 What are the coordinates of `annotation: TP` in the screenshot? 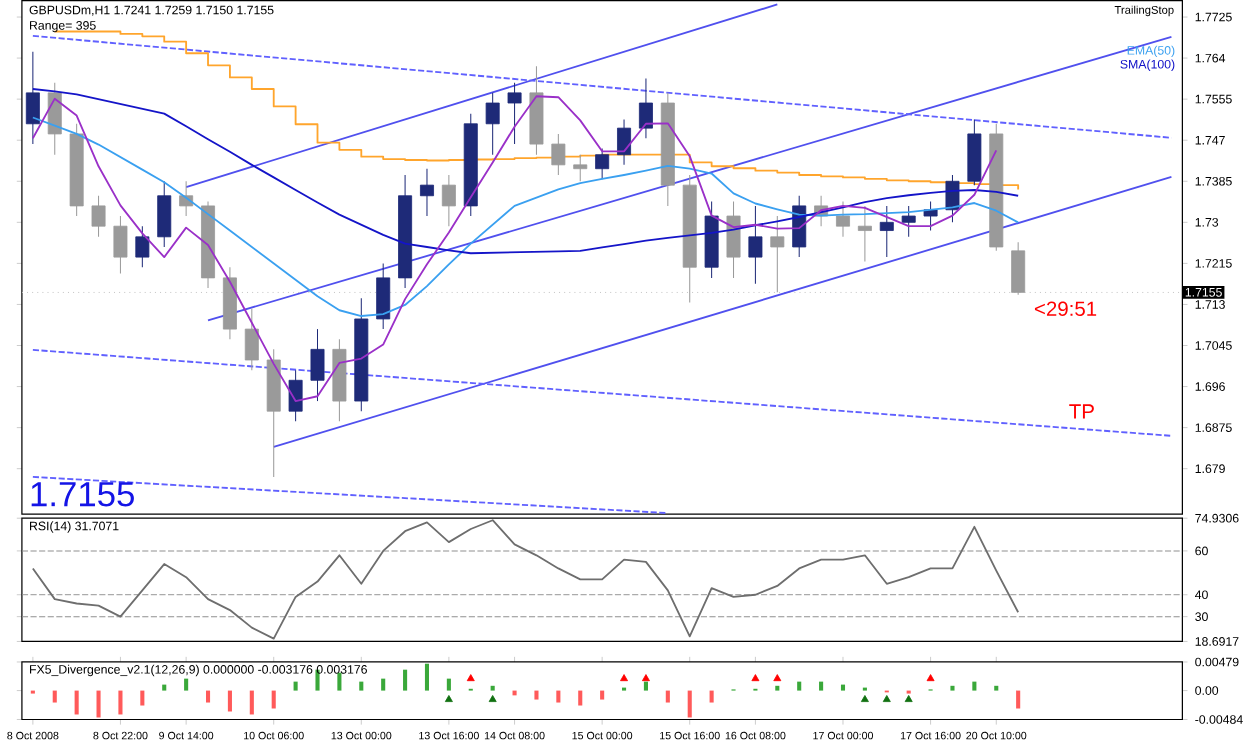 It's located at (1081, 411).